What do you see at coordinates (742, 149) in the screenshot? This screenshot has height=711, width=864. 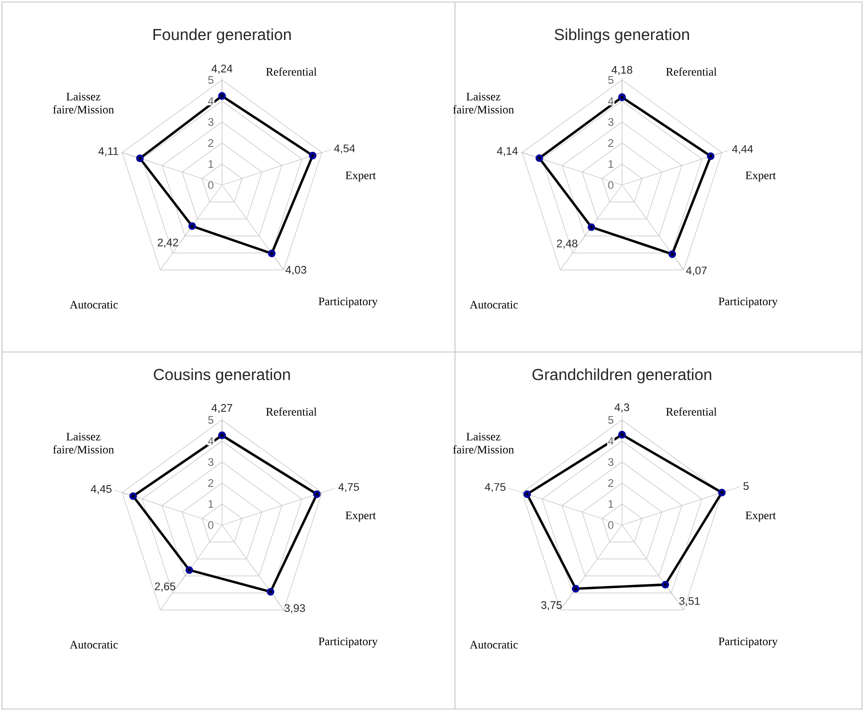 I see `data-label: 4,44` at bounding box center [742, 149].